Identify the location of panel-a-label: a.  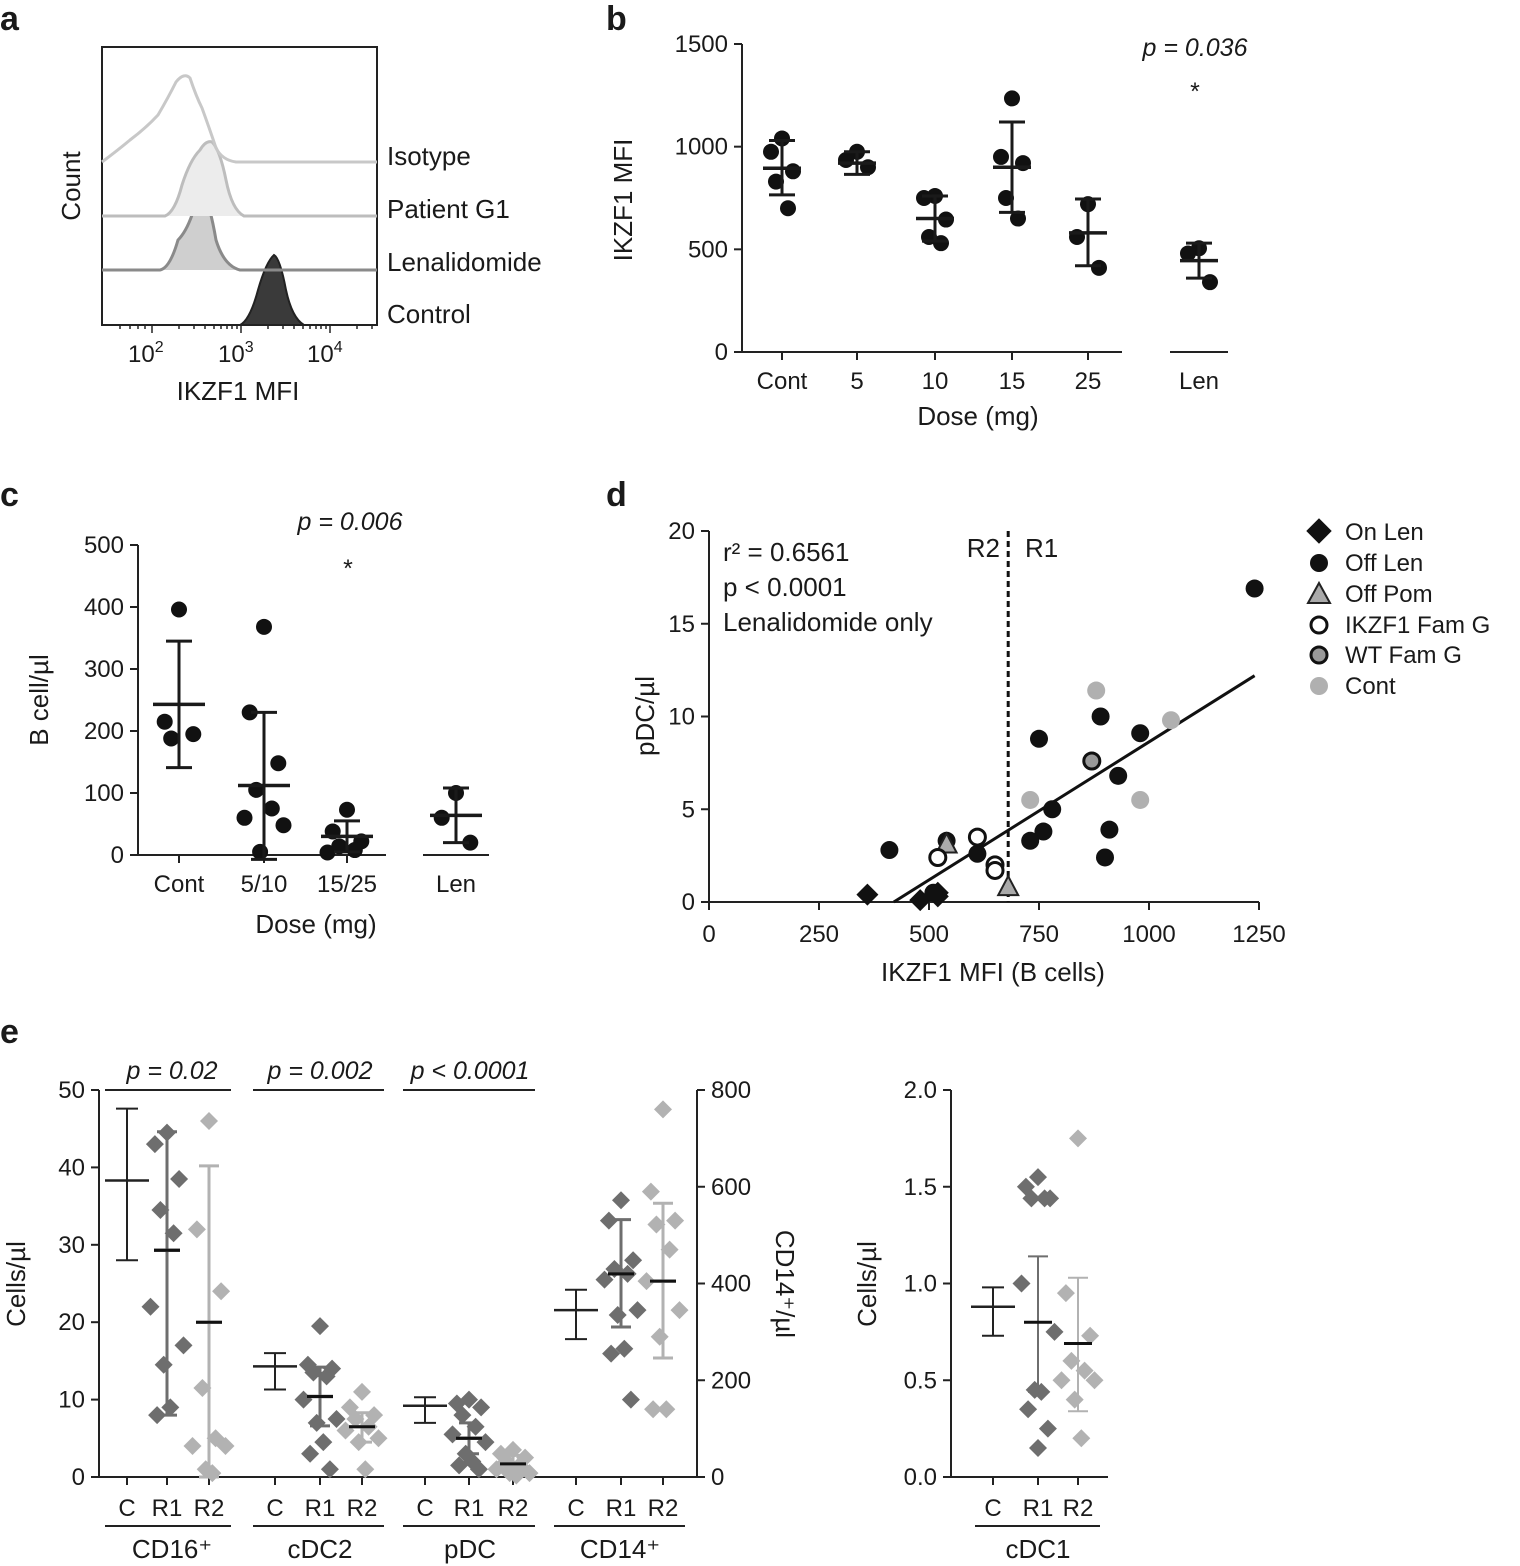
(10, 19).